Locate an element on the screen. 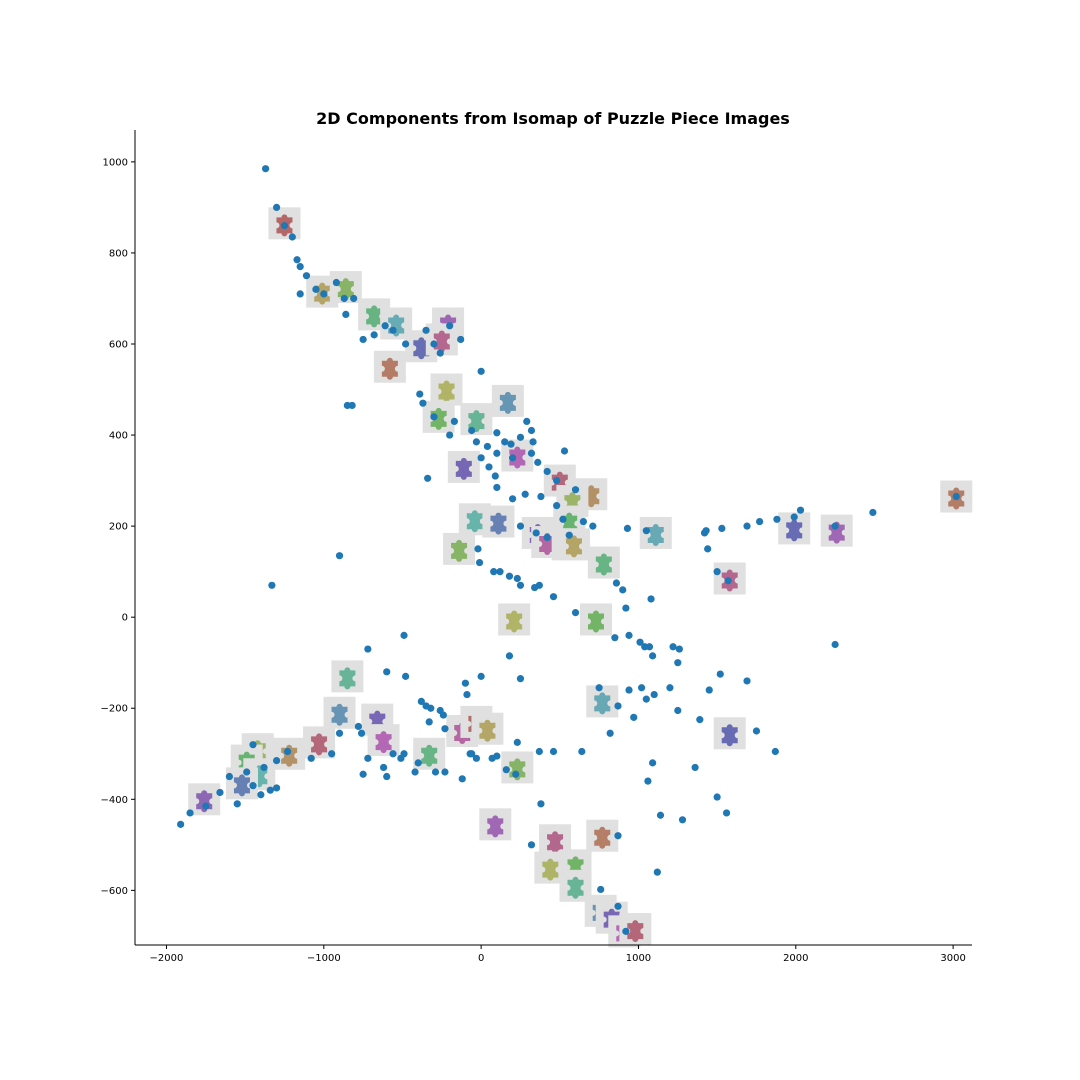 The height and width of the screenshot is (1080, 1080). y-tick-label: 0 is located at coordinates (125, 618).